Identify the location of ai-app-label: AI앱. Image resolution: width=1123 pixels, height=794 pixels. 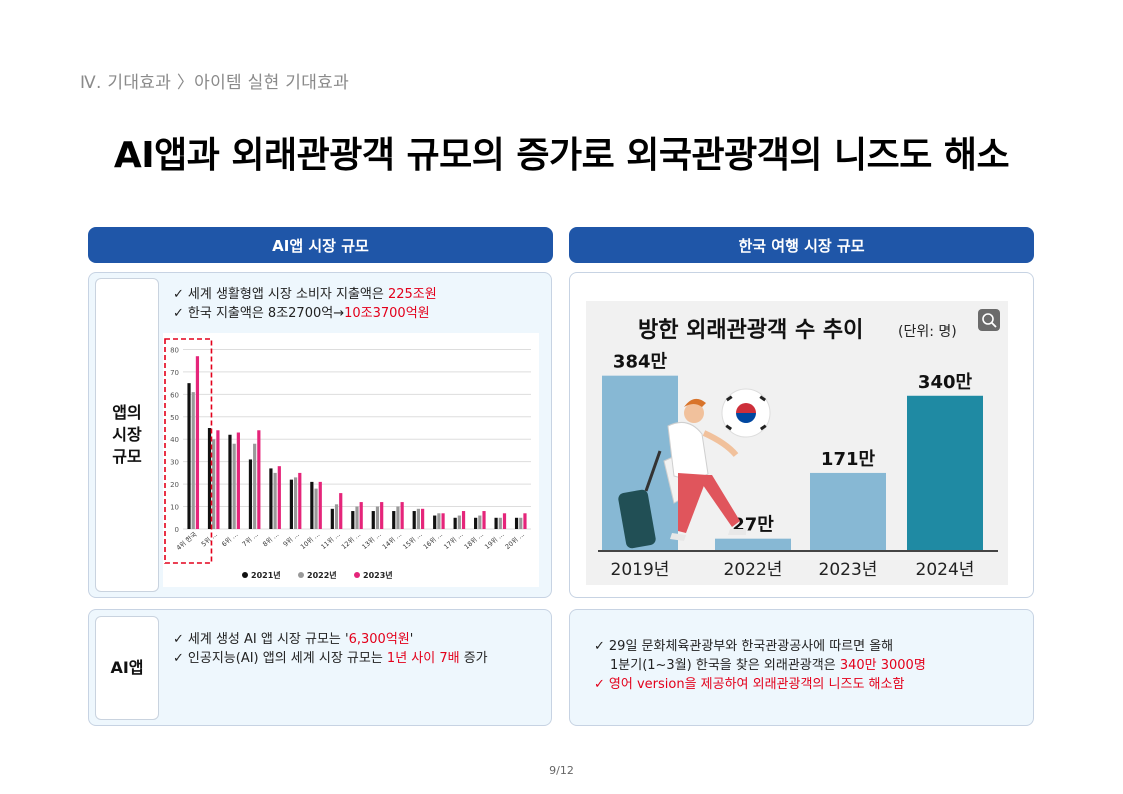
(127, 668).